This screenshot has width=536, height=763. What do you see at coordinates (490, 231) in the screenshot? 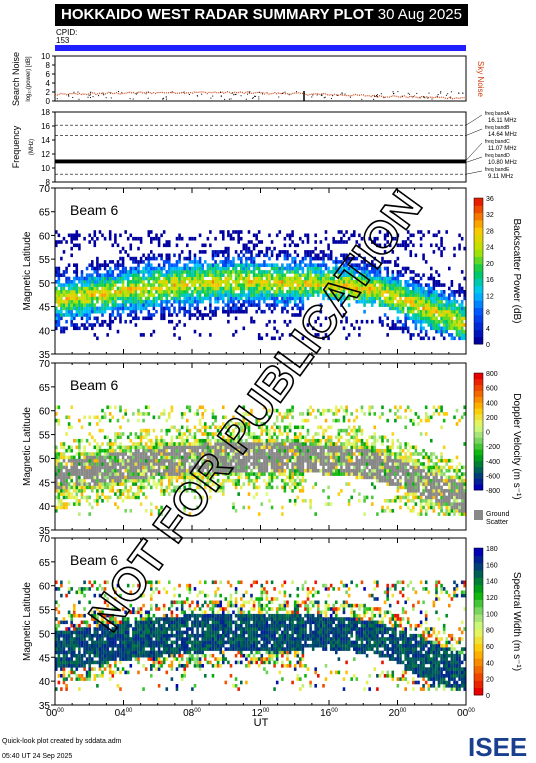
I see `colorbar-tick-label: 28` at bounding box center [490, 231].